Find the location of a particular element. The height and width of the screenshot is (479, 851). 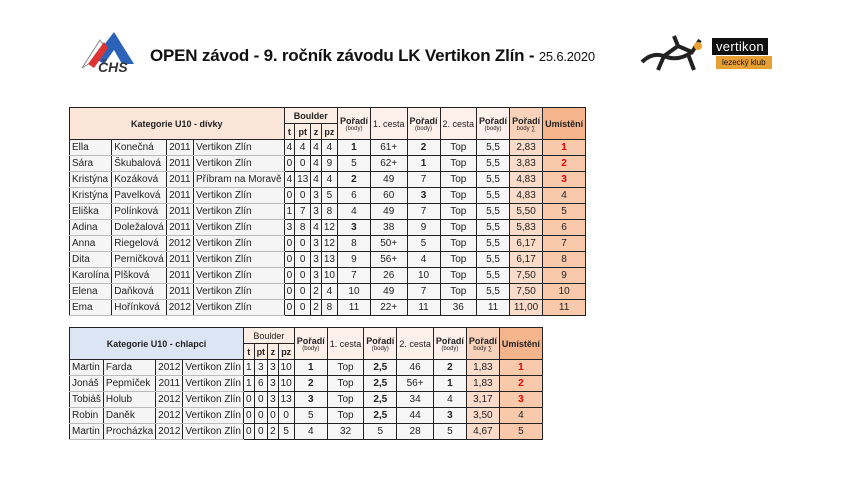

route2-rank-cell: 3 is located at coordinates (449, 415).